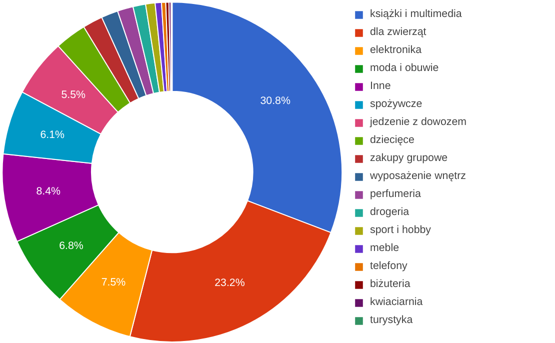 This screenshot has height=343, width=555. Describe the element at coordinates (113, 282) in the screenshot. I see `data-label: 7.5%` at that location.